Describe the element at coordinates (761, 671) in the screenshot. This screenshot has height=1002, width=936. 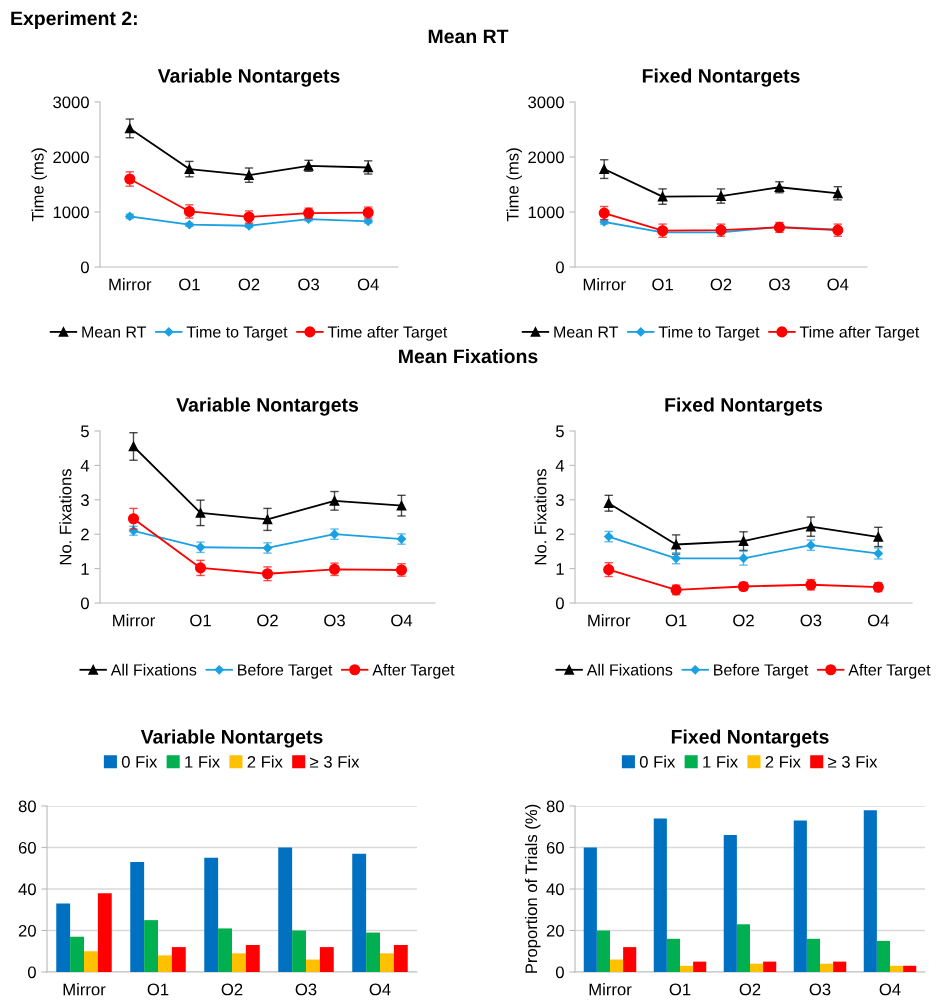
I see `legend-label: Before Target` at that location.